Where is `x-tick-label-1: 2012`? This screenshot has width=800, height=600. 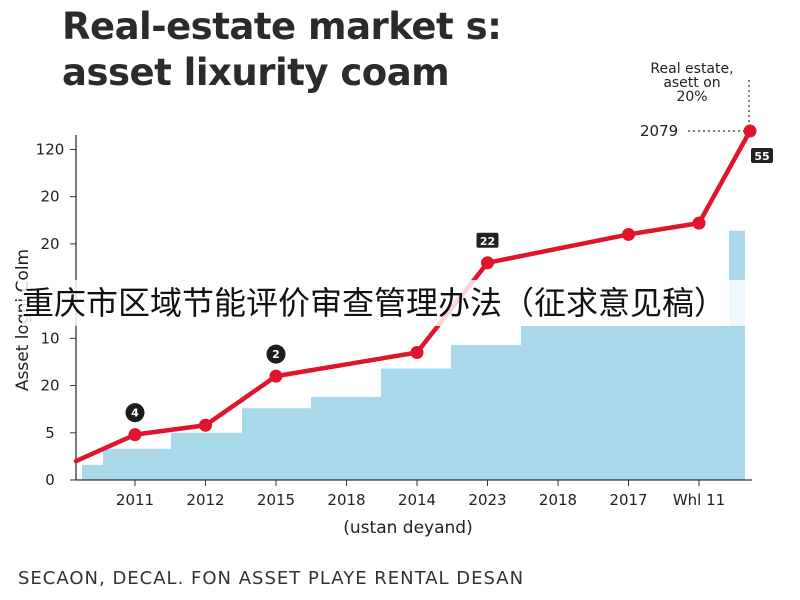
x-tick-label-1: 2012 is located at coordinates (205, 500).